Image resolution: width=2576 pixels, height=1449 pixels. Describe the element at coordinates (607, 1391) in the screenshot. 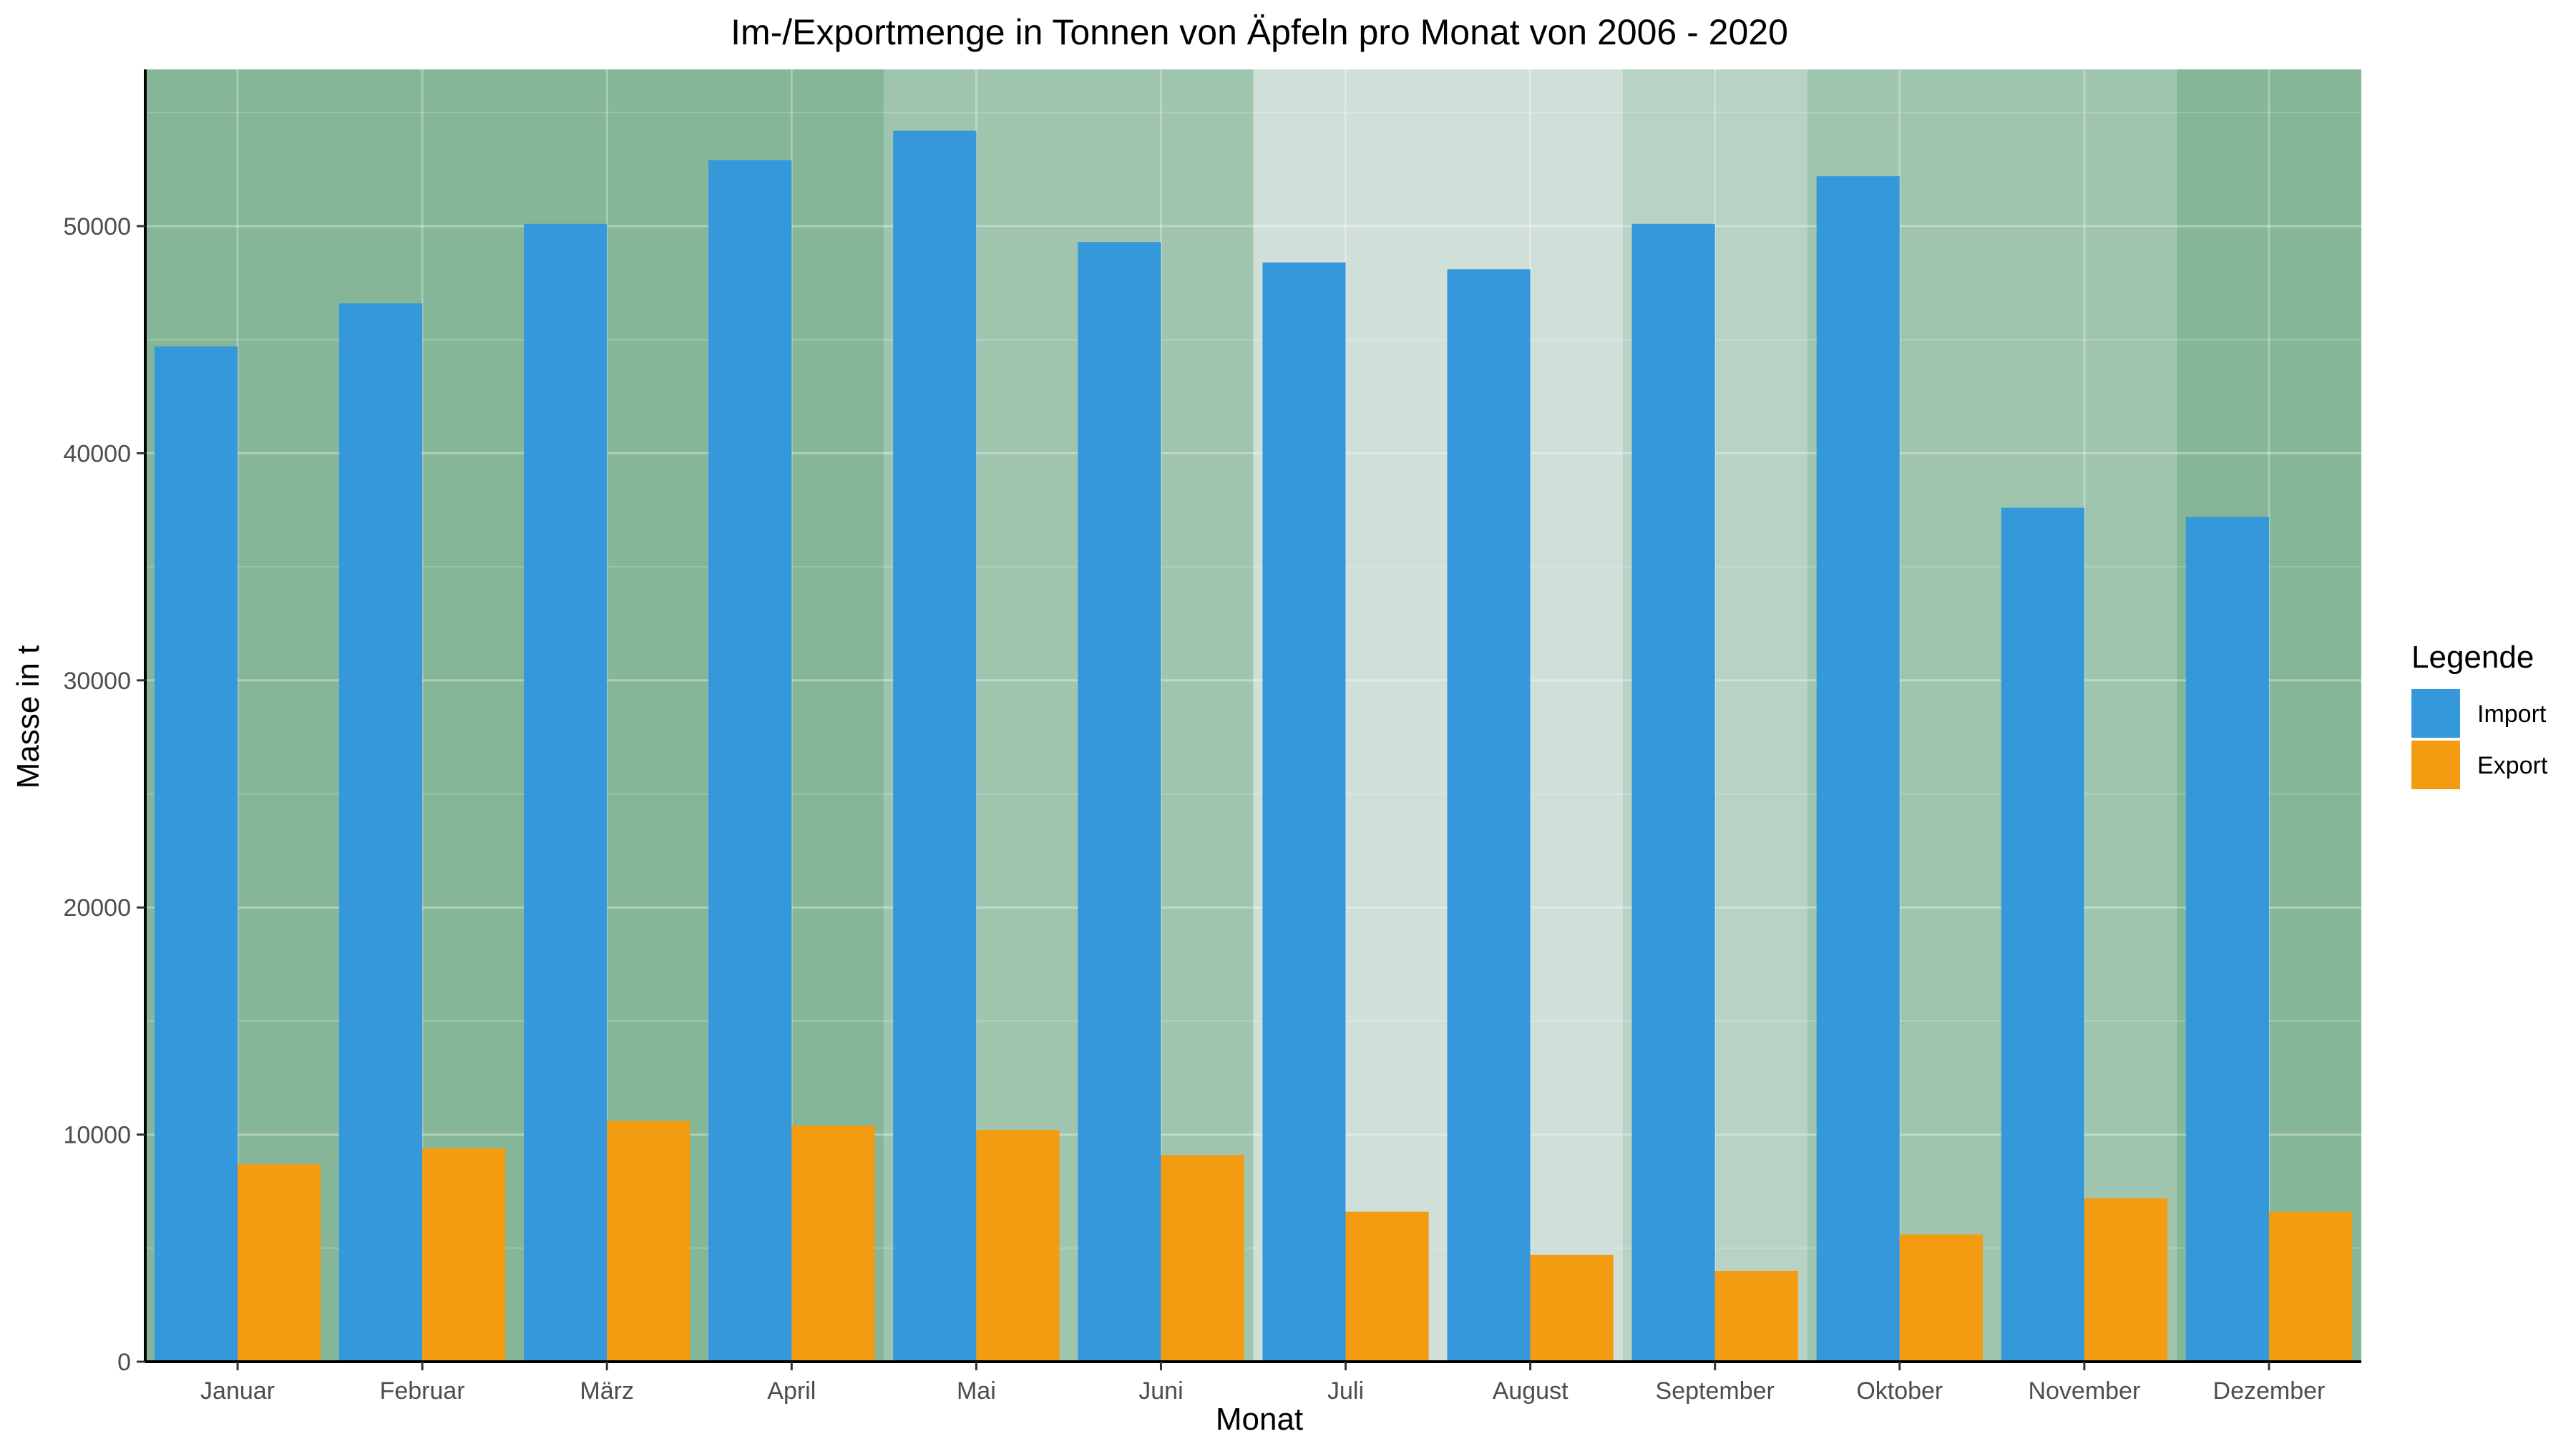

I see `x-tick-label: März` at that location.